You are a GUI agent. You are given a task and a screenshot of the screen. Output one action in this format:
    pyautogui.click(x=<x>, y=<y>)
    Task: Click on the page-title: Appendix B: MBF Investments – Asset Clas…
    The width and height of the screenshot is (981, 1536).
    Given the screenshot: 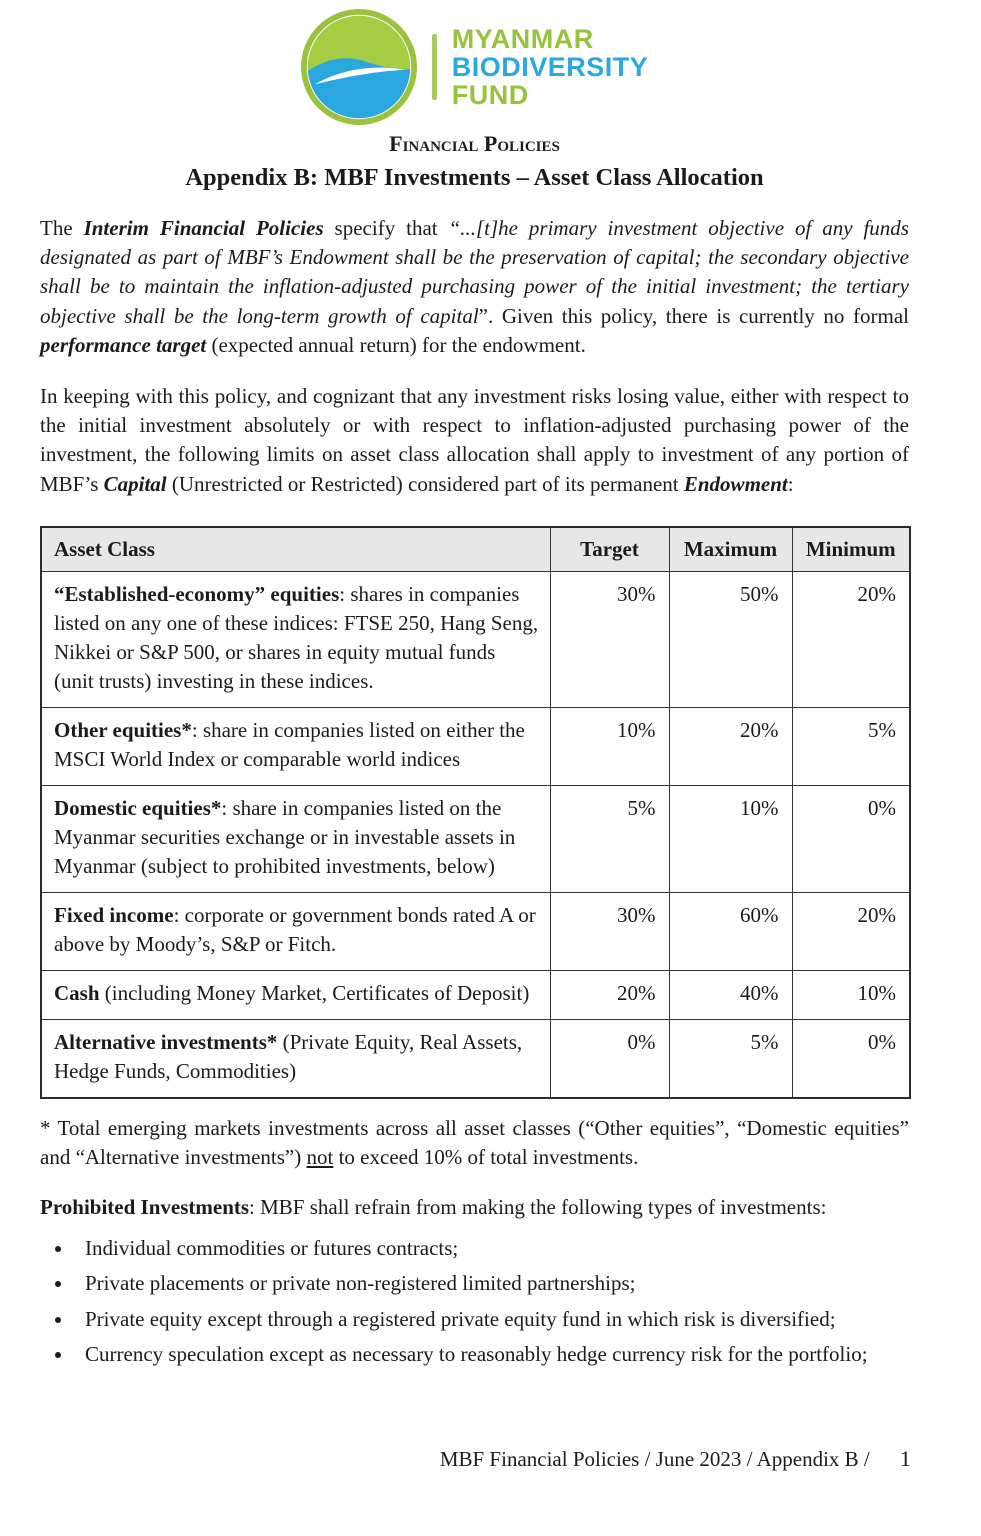 What is the action you would take?
    pyautogui.click(x=474, y=178)
    